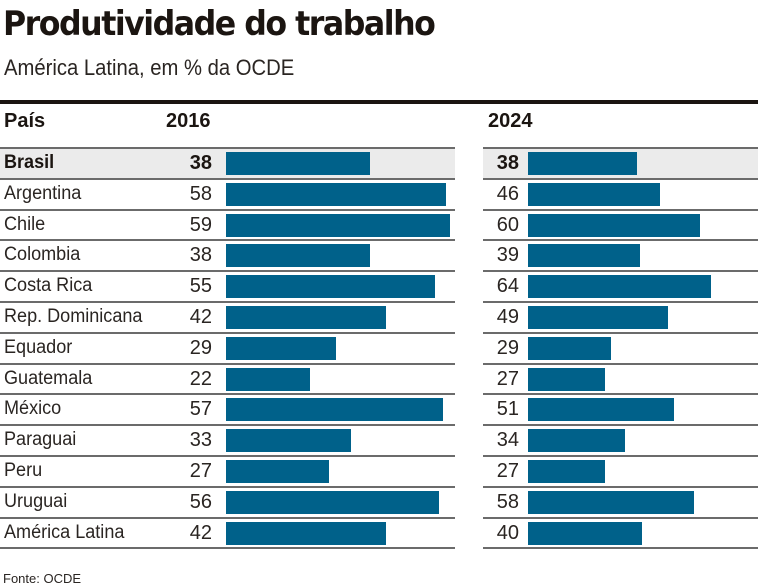 This screenshot has width=758, height=587. I want to click on column-header-country: País, so click(25, 121).